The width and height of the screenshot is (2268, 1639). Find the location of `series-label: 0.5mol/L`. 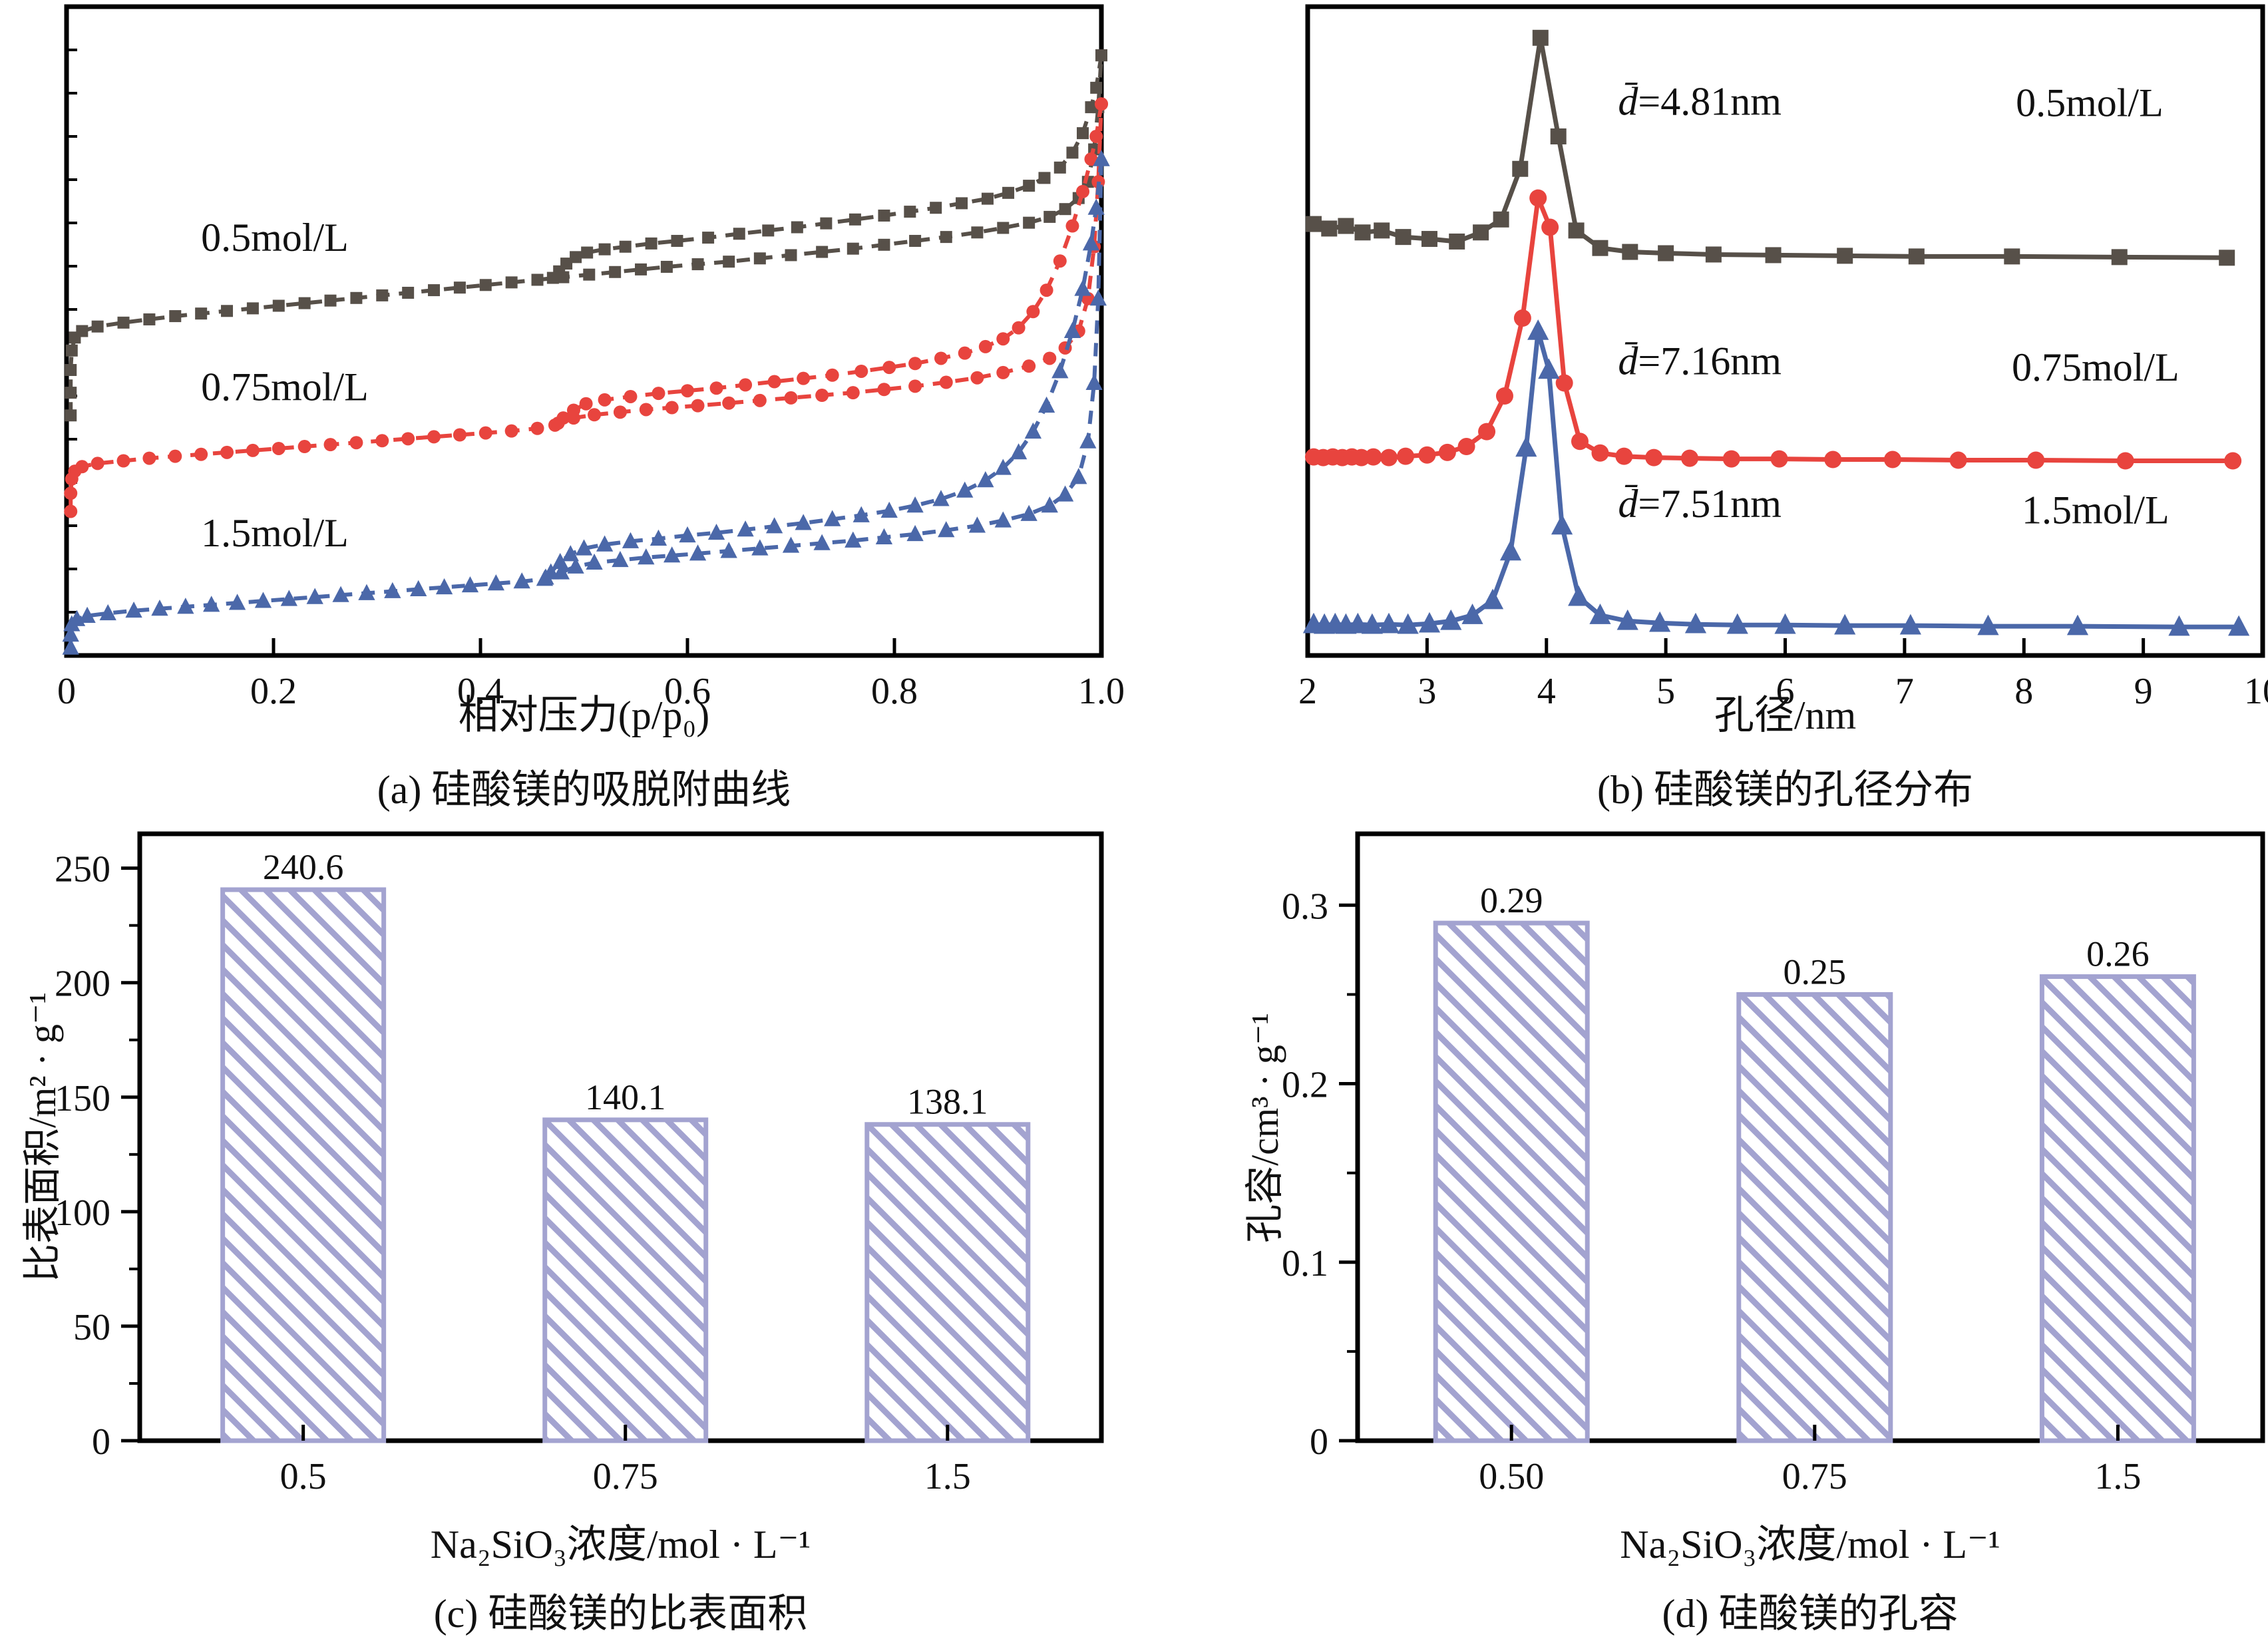

series-label: 0.5mol/L is located at coordinates (2090, 103).